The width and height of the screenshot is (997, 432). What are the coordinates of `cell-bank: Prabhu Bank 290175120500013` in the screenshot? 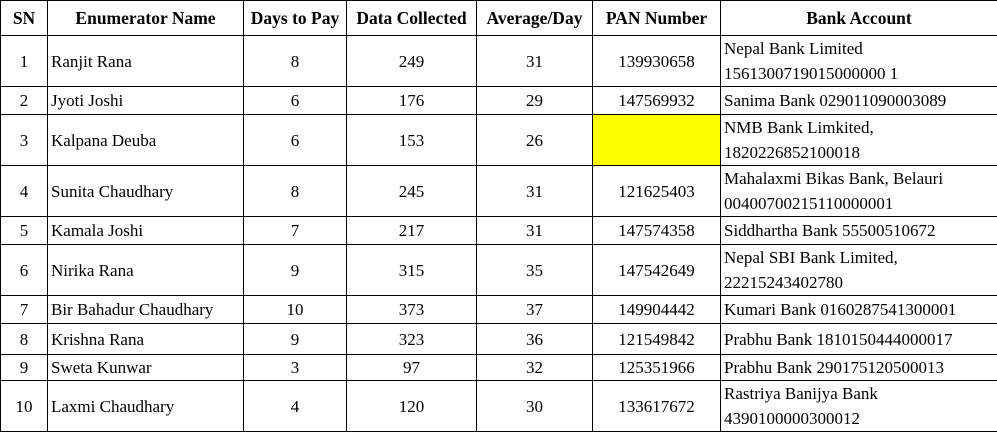 It's located at (858, 367).